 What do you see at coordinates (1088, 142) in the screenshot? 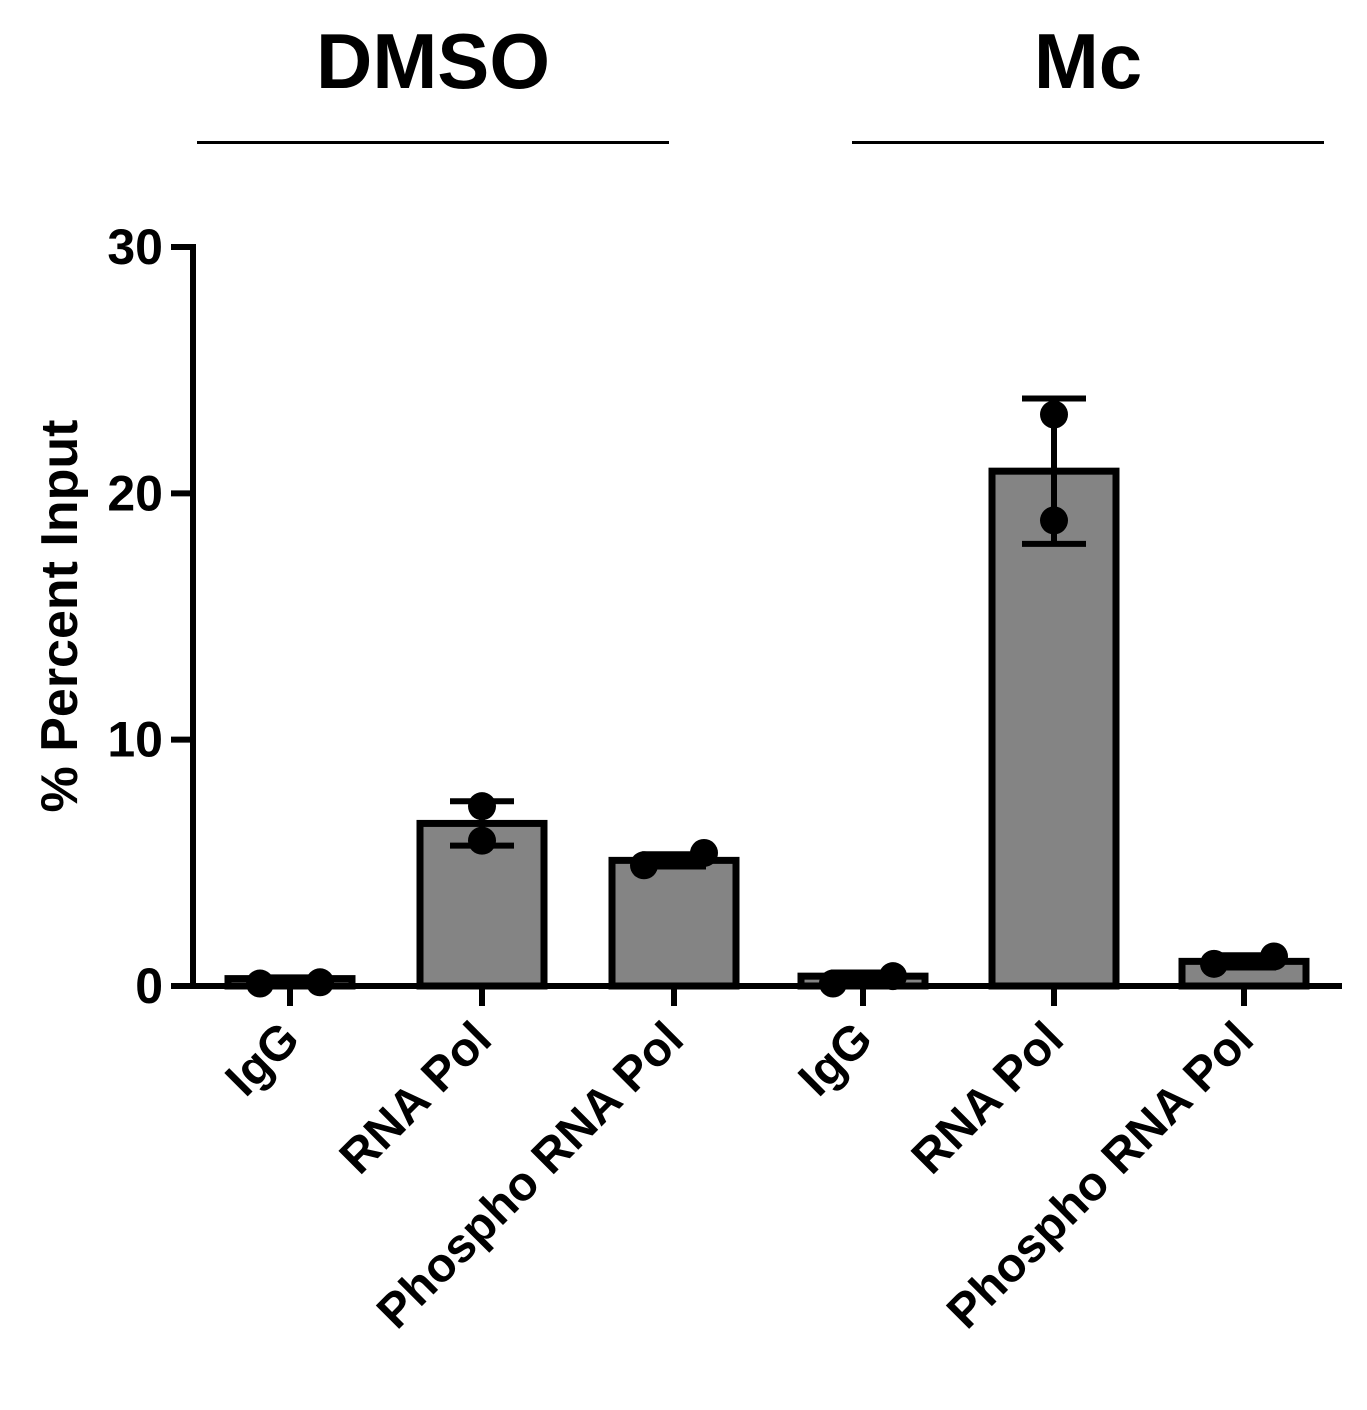
I see `group-bracket-mc` at bounding box center [1088, 142].